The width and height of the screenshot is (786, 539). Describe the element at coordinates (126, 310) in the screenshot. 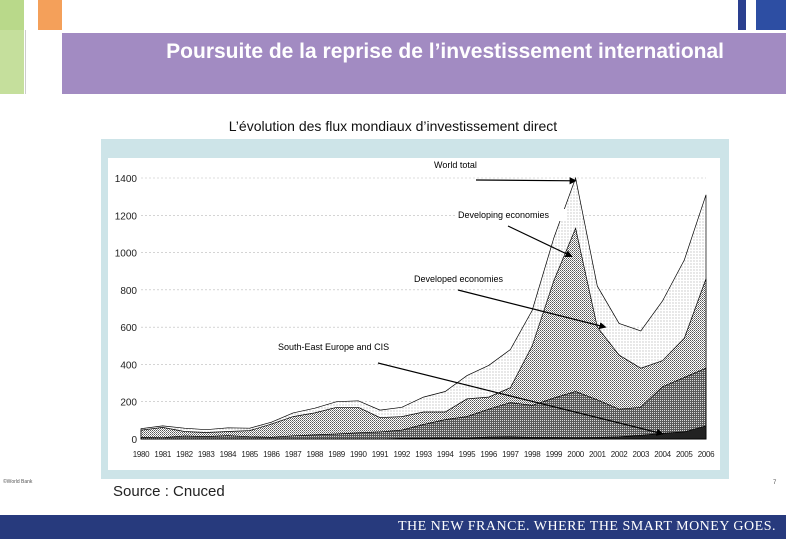

I see `y-axis-ticks: 0 200 400 600 800 1000 1200 1400` at that location.